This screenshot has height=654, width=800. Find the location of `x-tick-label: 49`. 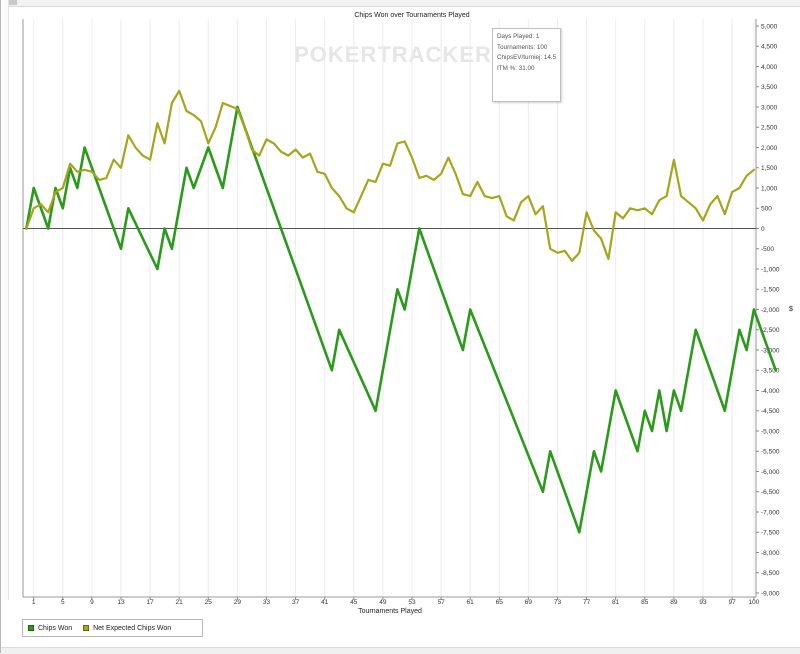

x-tick-label: 49 is located at coordinates (383, 602).